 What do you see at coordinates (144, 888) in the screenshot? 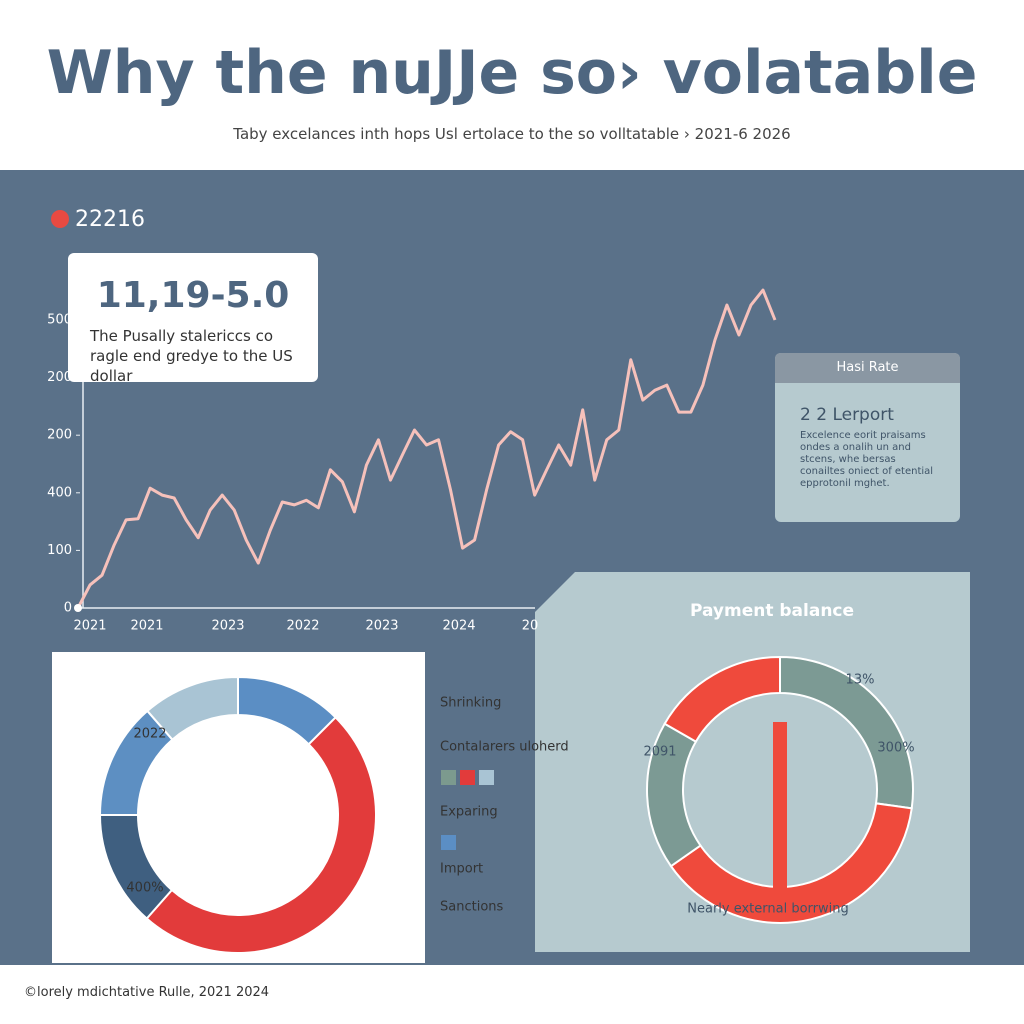
I see `segment-label: 400%` at bounding box center [144, 888].